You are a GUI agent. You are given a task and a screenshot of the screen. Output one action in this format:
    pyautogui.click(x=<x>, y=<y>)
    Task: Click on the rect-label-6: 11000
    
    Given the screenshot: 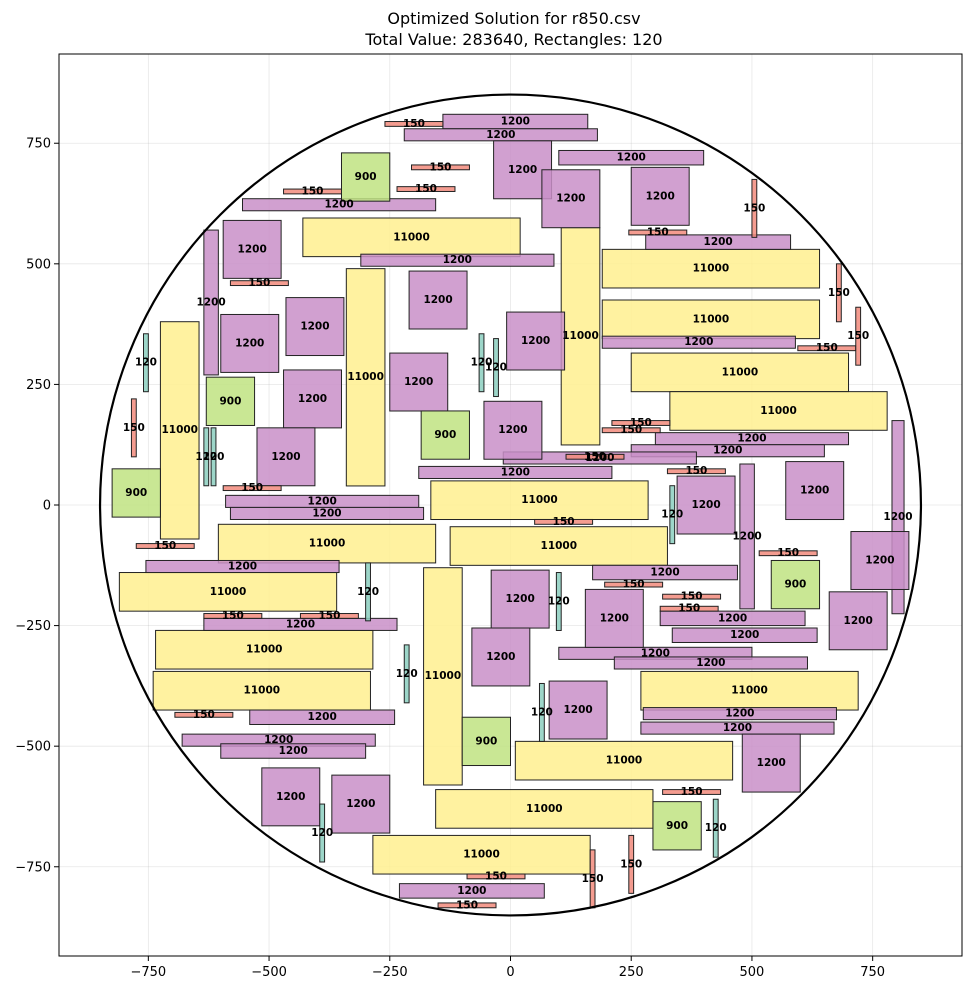 What is the action you would take?
    pyautogui.click(x=580, y=336)
    